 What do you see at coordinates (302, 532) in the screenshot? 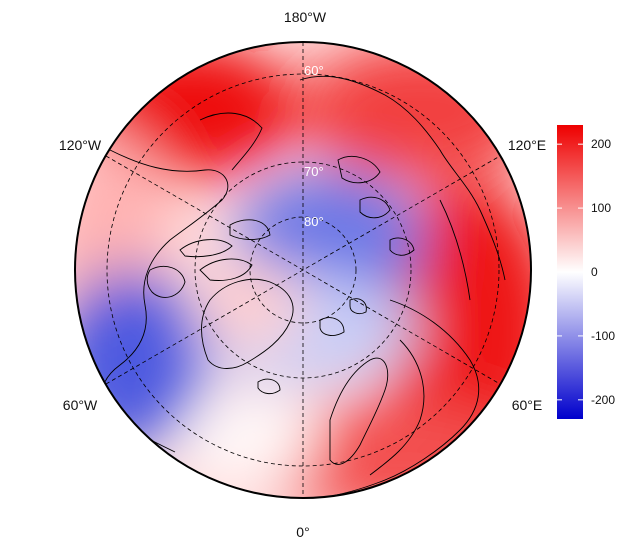
I see `lon-label-bottom: 0°` at bounding box center [302, 532].